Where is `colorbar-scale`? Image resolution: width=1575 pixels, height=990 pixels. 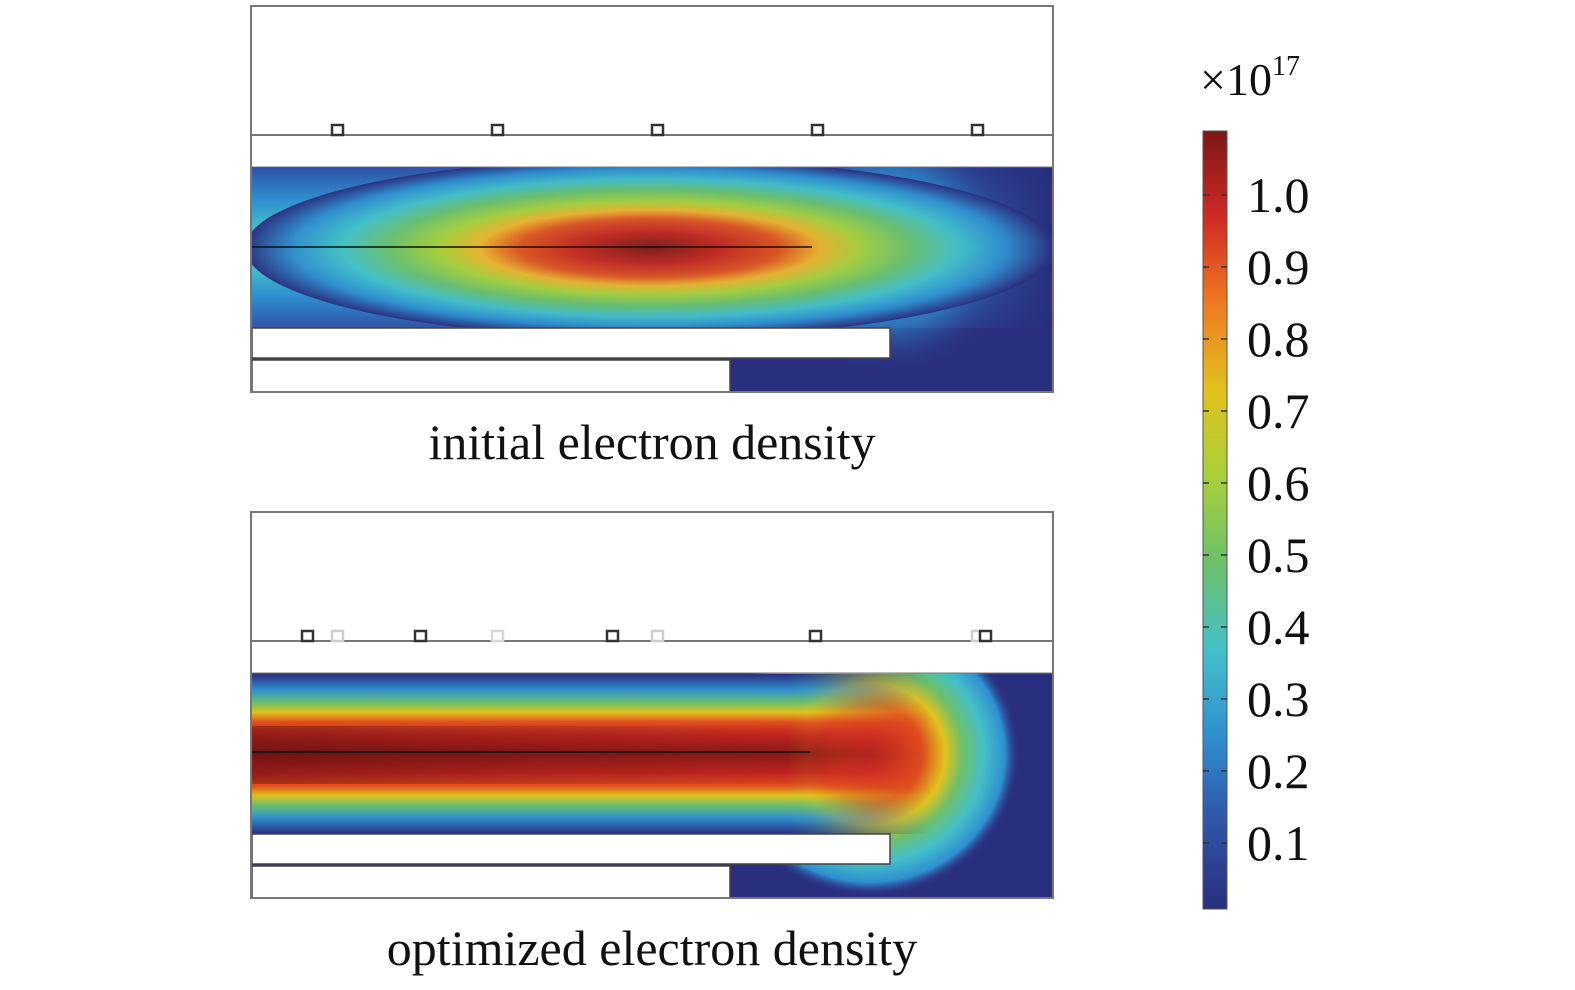
colorbar-scale is located at coordinates (1215, 520).